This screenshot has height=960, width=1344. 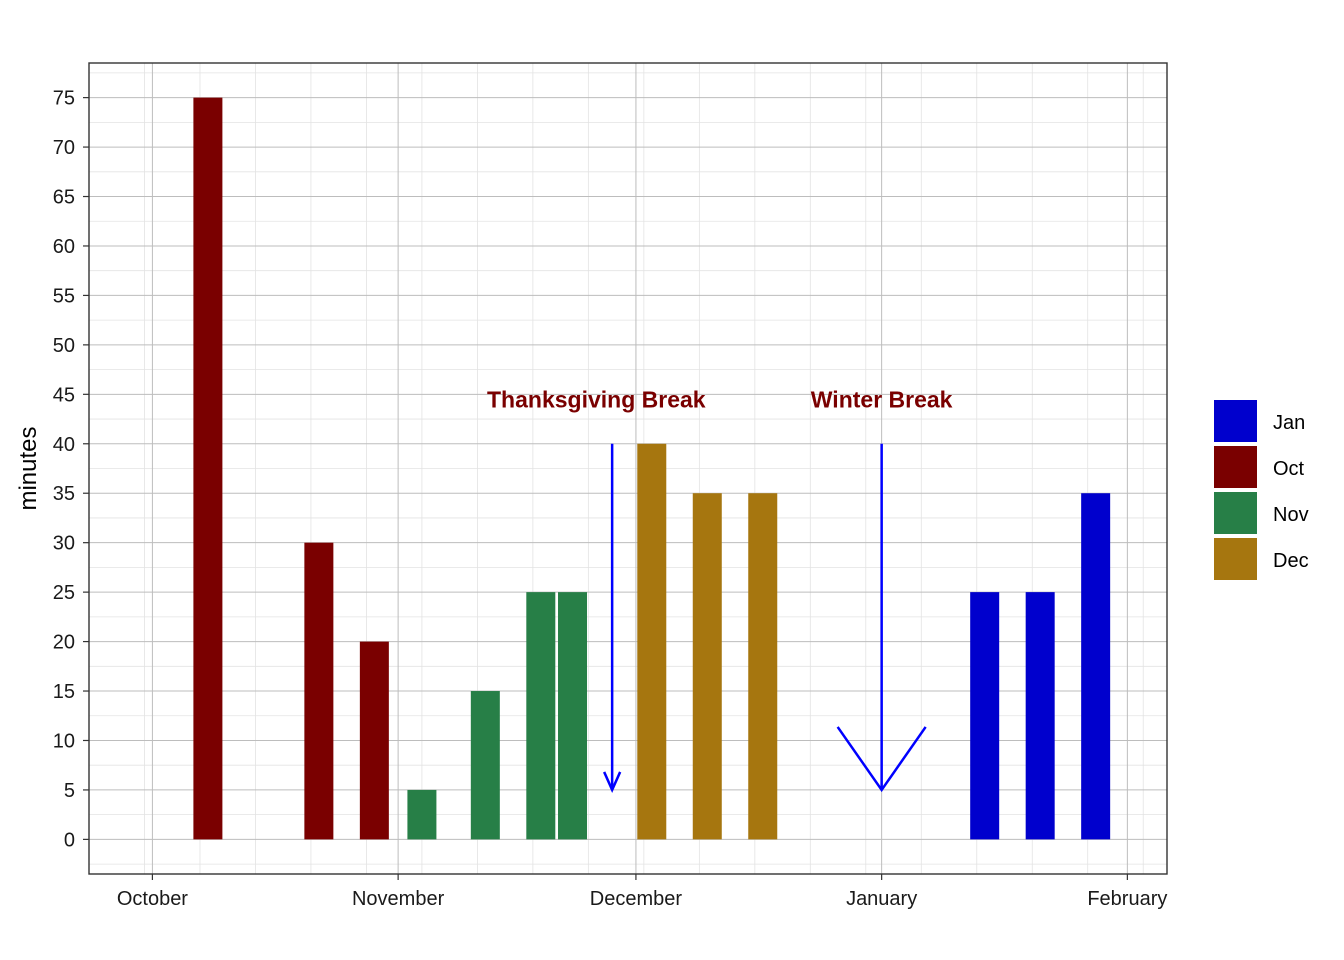 What do you see at coordinates (64, 445) in the screenshot?
I see `y-tick-label: 40` at bounding box center [64, 445].